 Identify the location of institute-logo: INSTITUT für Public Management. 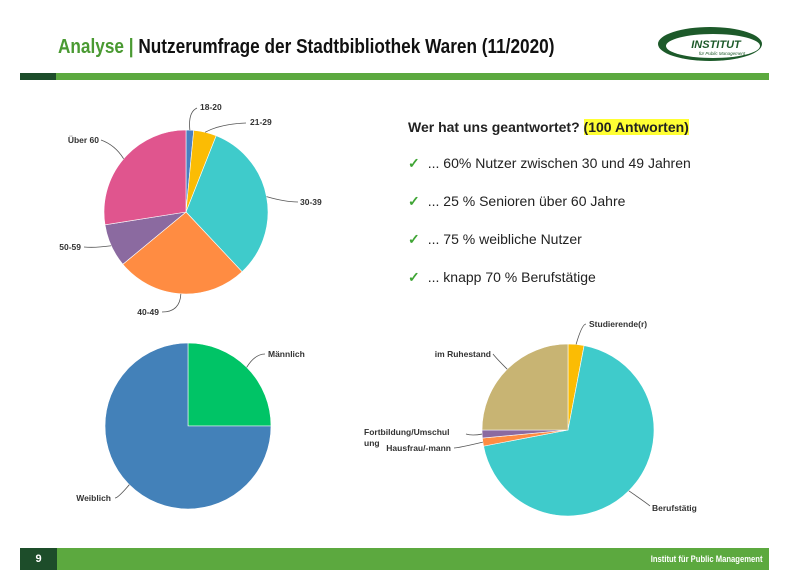
(710, 44).